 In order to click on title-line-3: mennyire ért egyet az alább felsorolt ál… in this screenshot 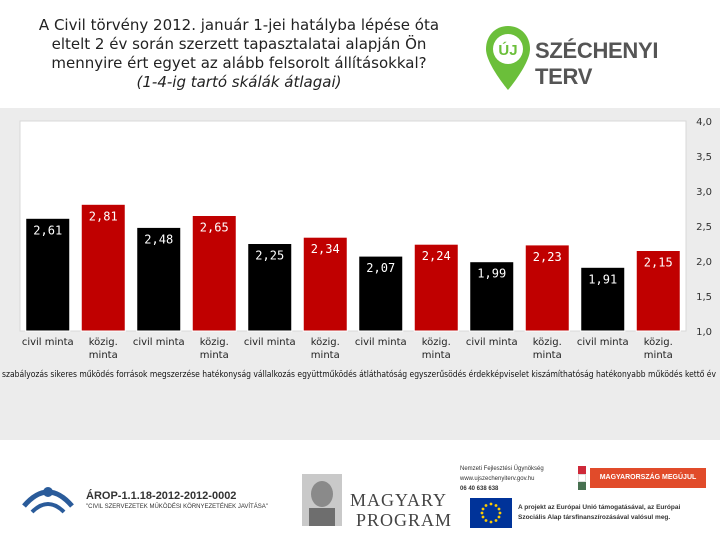, I will do `click(239, 63)`.